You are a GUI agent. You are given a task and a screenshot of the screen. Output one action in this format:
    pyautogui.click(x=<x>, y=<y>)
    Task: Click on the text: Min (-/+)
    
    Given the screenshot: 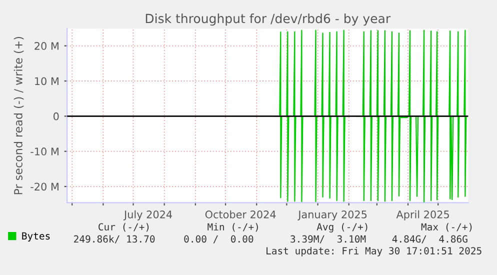 What is the action you would take?
    pyautogui.click(x=233, y=227)
    